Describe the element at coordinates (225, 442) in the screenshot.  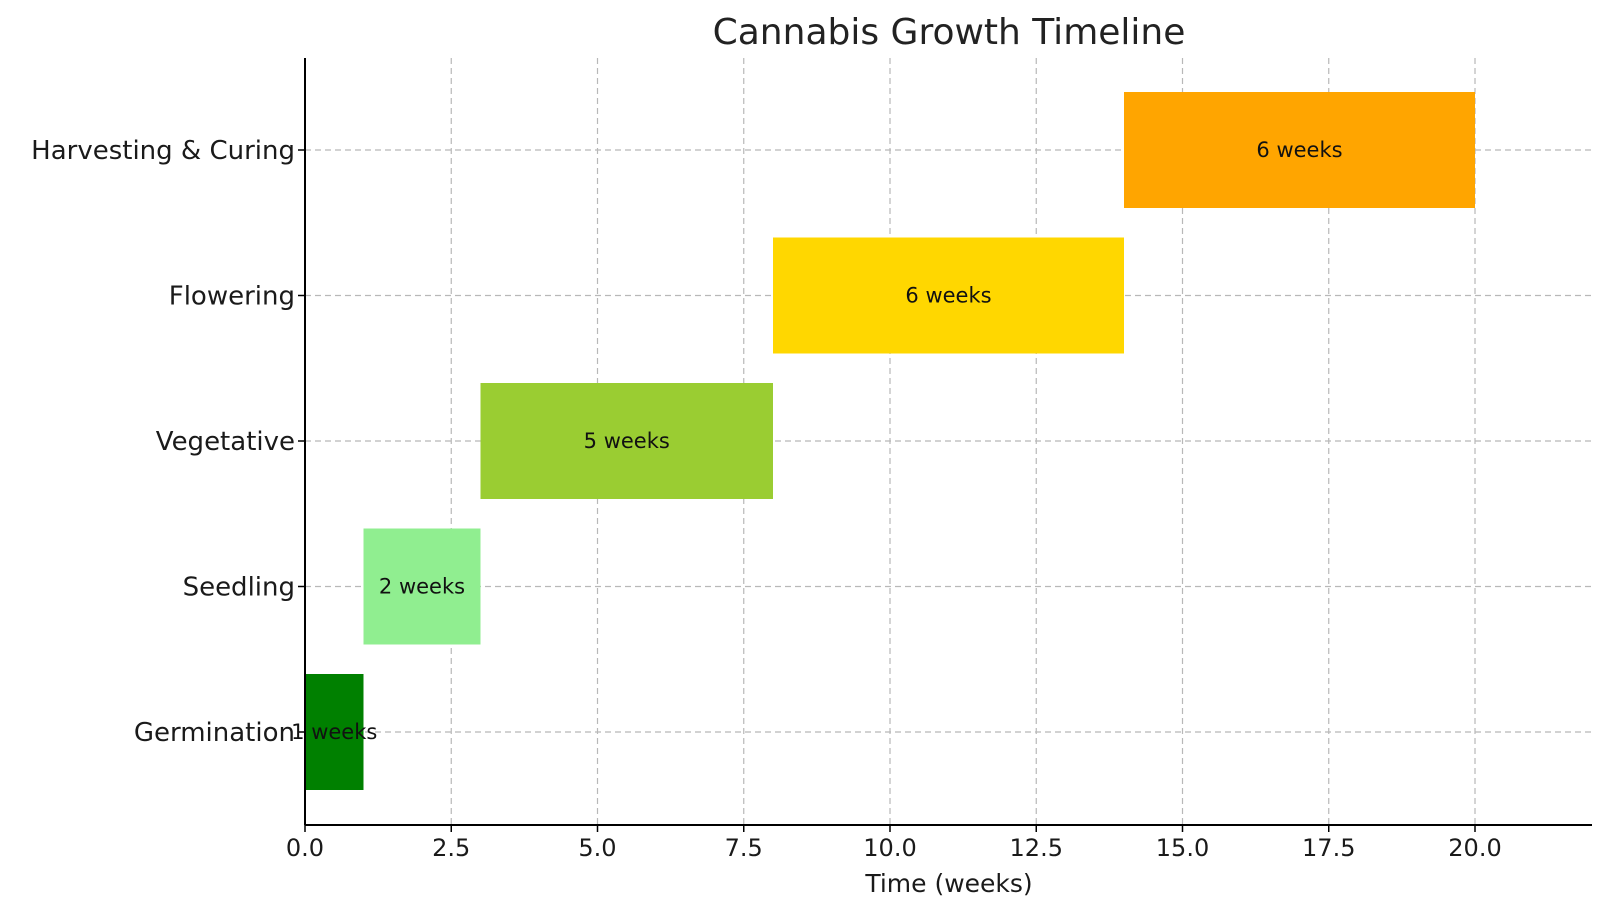
I see `category-label: Vegetative` at that location.